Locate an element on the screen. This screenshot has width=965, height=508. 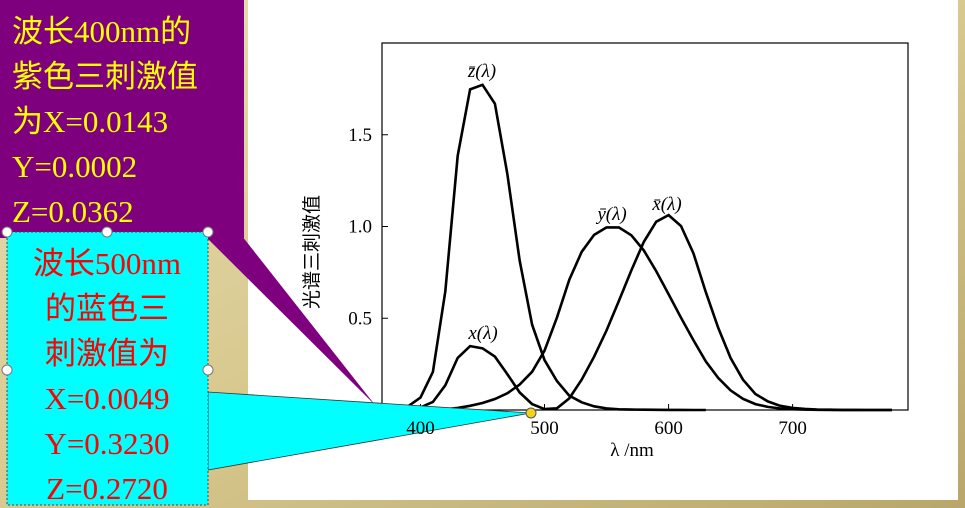
y-axis-title: 光谱三刺激值 is located at coordinates (312, 252).